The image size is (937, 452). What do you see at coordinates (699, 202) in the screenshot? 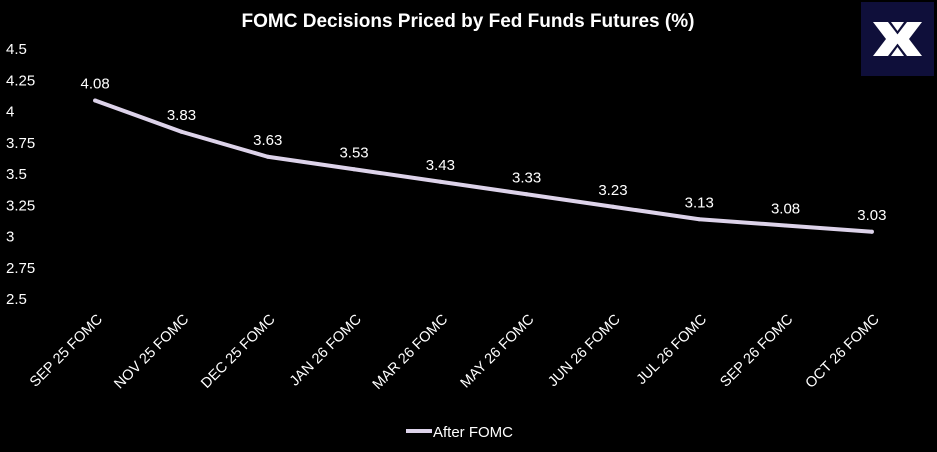
I see `data-label: 3.13` at bounding box center [699, 202].